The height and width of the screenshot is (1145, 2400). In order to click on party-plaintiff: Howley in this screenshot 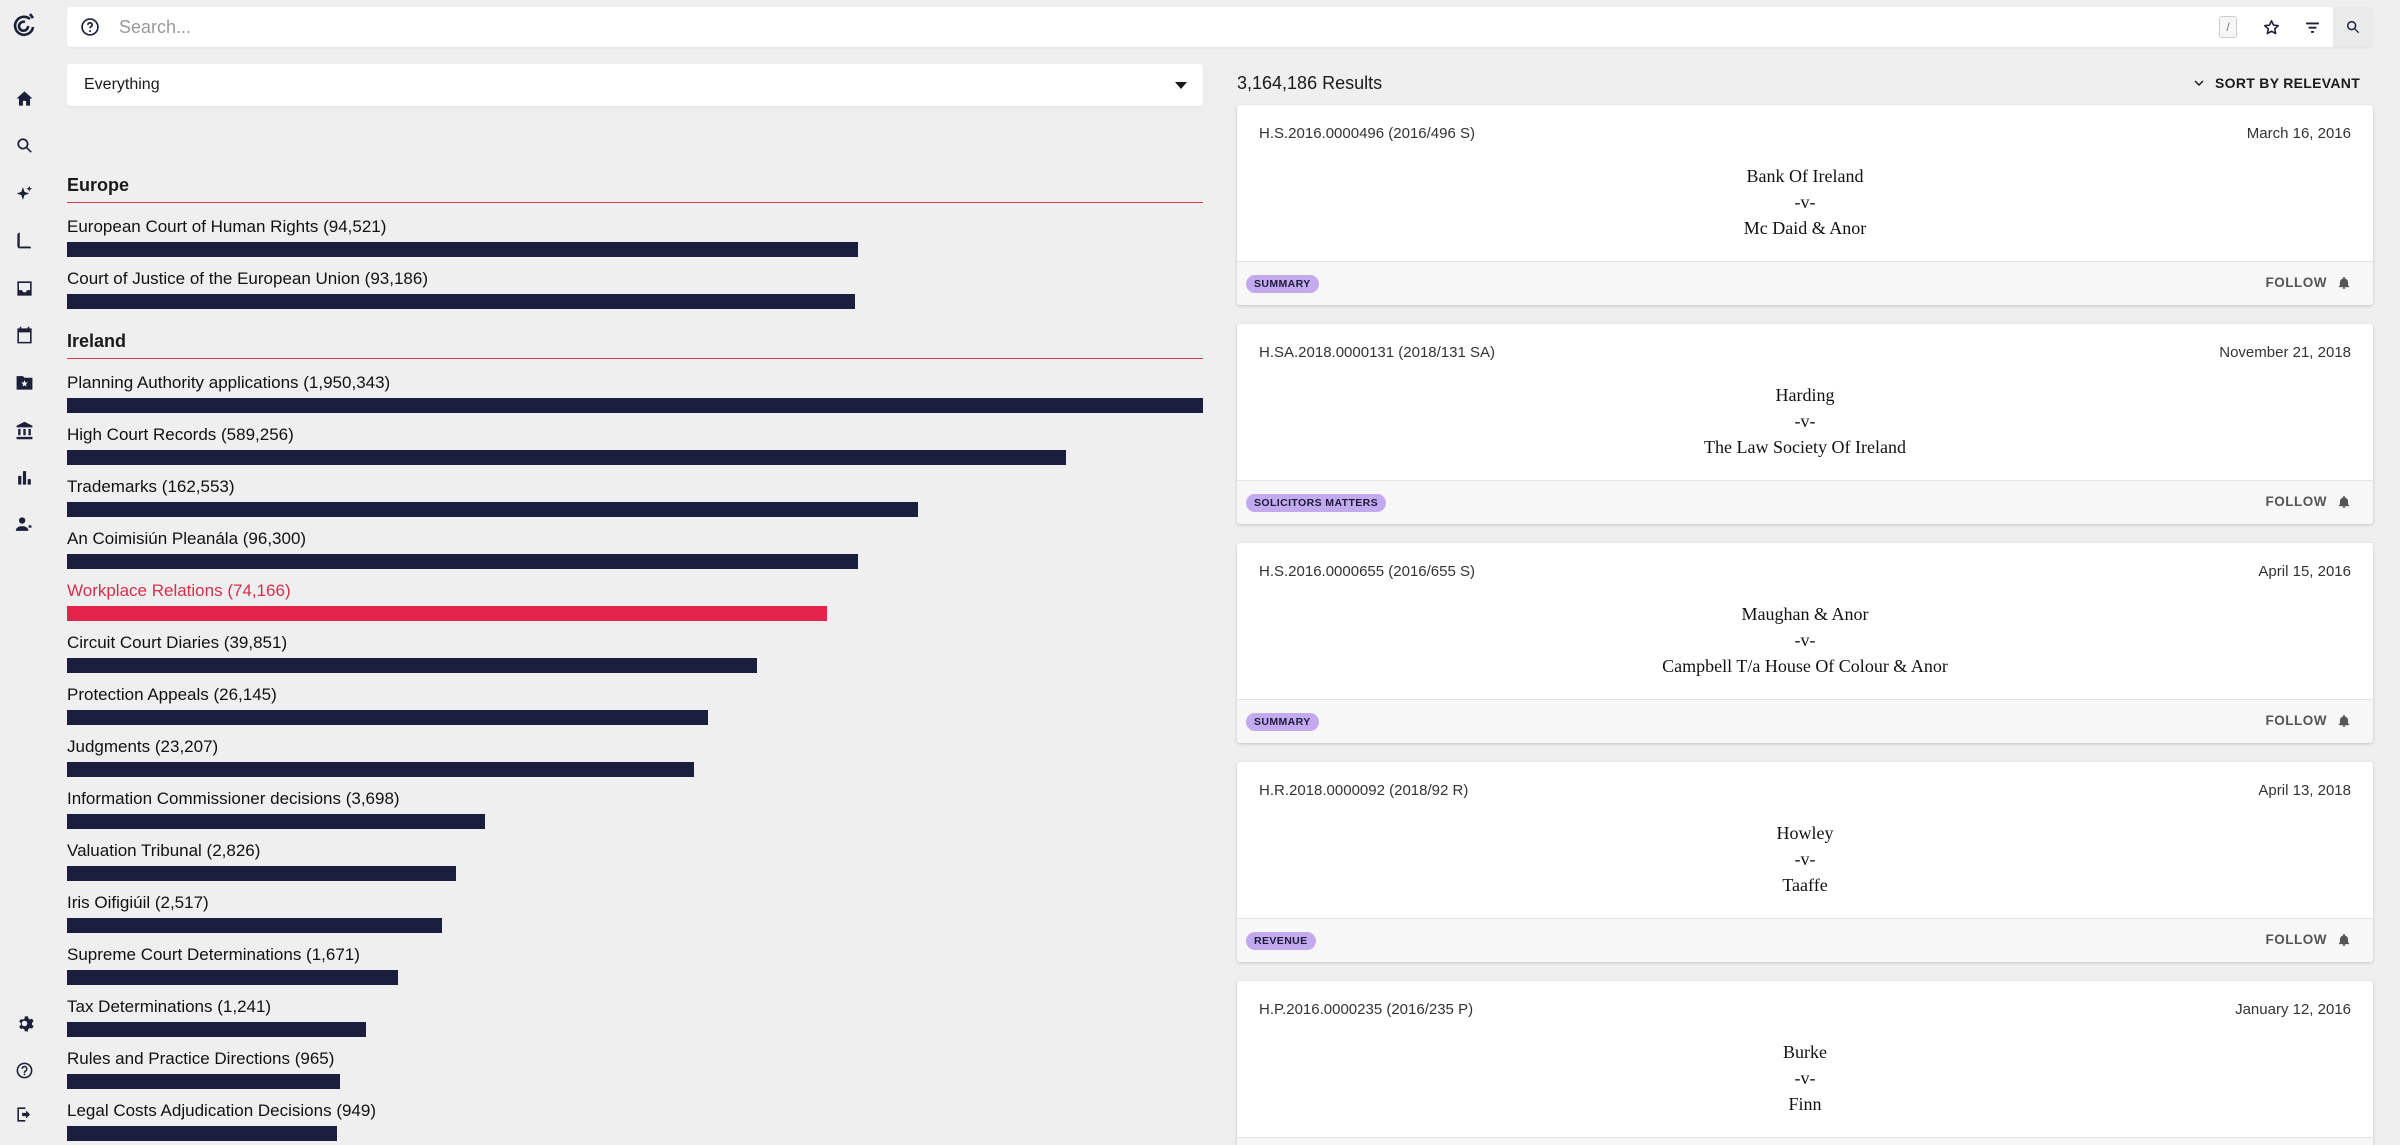, I will do `click(1805, 833)`.